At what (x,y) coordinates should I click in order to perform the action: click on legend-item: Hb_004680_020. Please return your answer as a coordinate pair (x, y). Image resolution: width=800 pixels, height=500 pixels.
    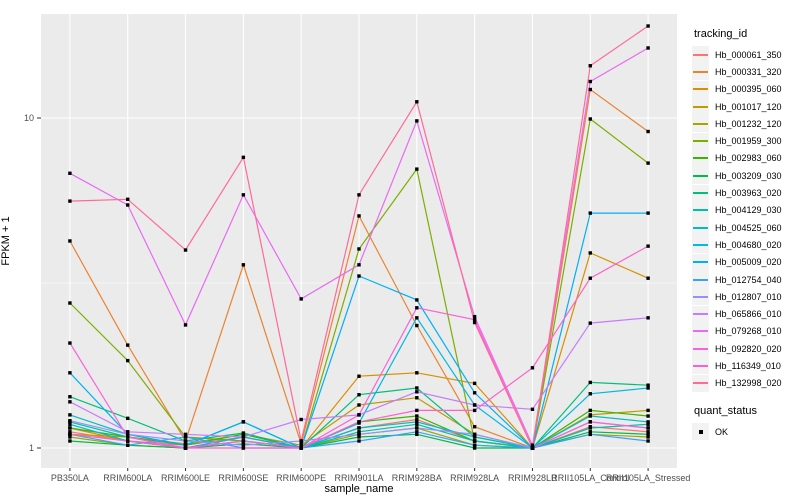
    Looking at the image, I should click on (745, 245).